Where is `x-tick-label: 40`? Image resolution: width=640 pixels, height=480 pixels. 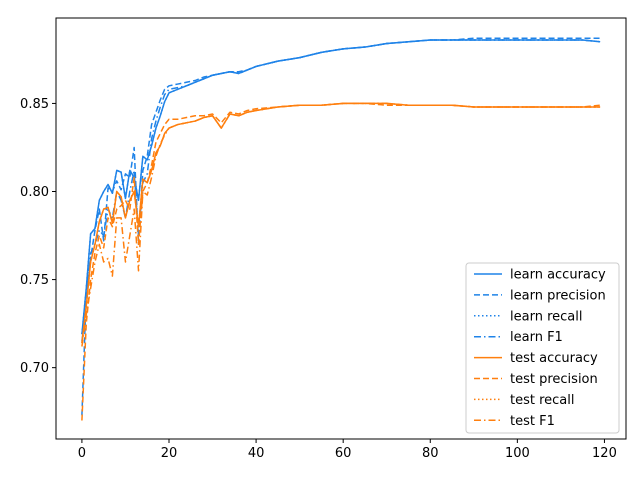 x-tick-label: 40 is located at coordinates (256, 453).